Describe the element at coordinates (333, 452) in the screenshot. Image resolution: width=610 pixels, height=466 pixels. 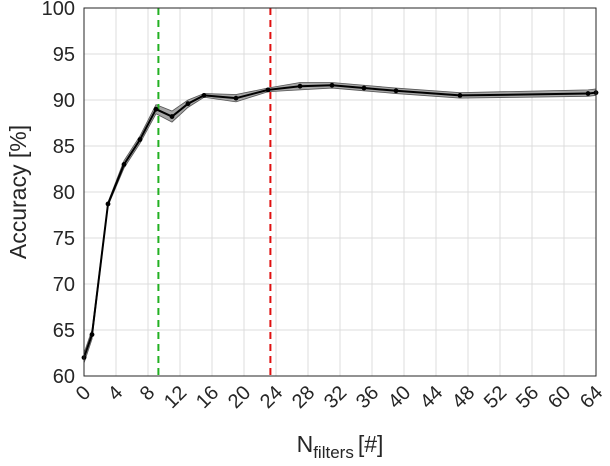
I see `x-axis-label-subscript: filters` at that location.